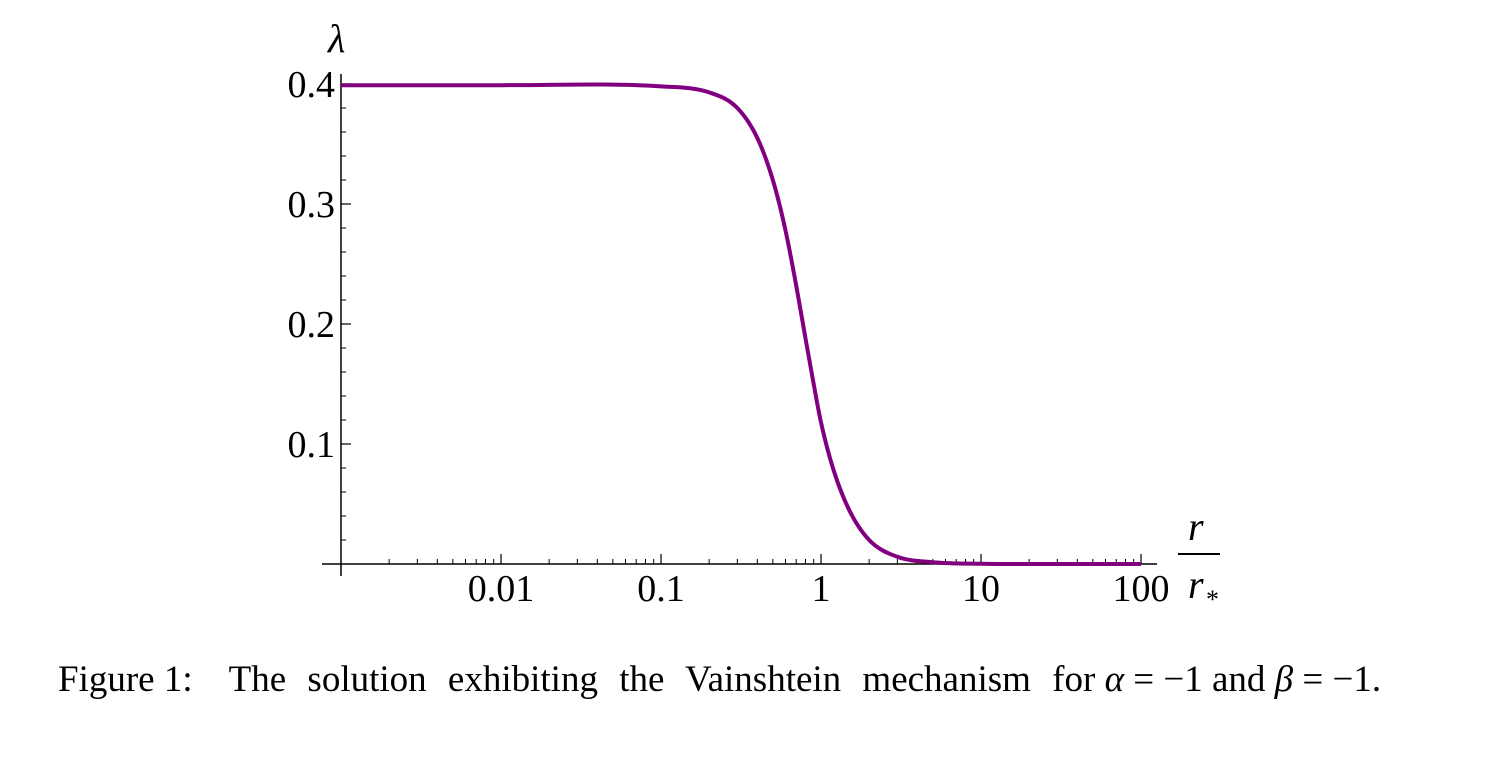  I want to click on y-tick-label: 0.2, so click(312, 325).